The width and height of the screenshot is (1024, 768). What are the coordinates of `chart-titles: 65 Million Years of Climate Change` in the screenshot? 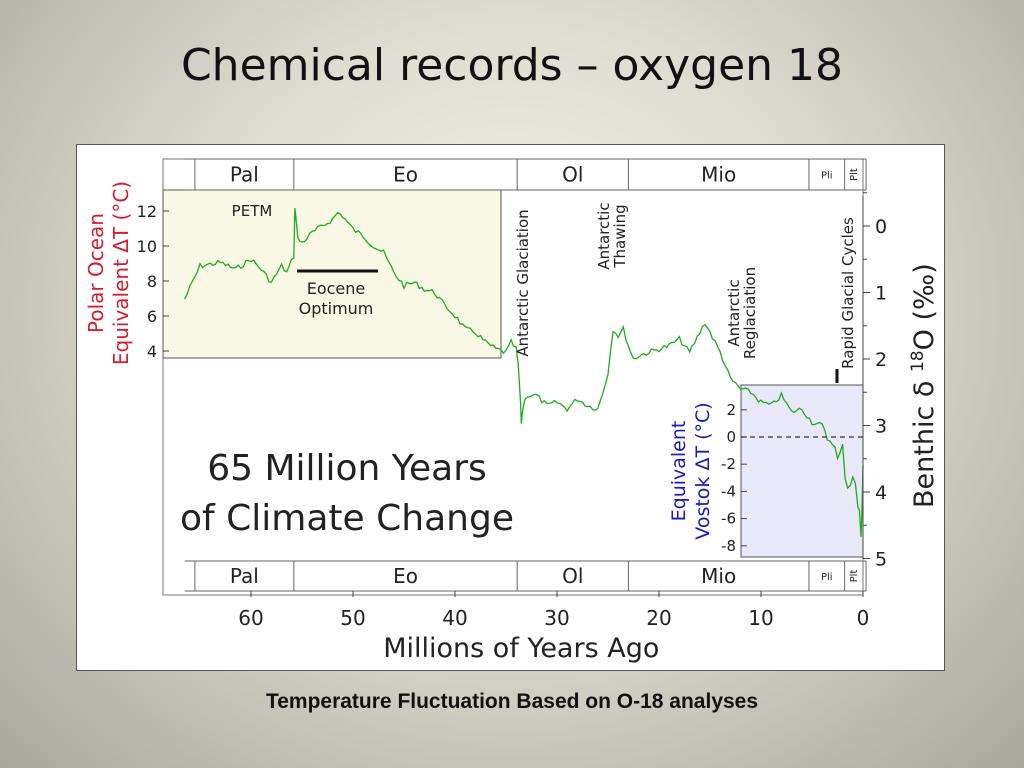 It's located at (347, 493).